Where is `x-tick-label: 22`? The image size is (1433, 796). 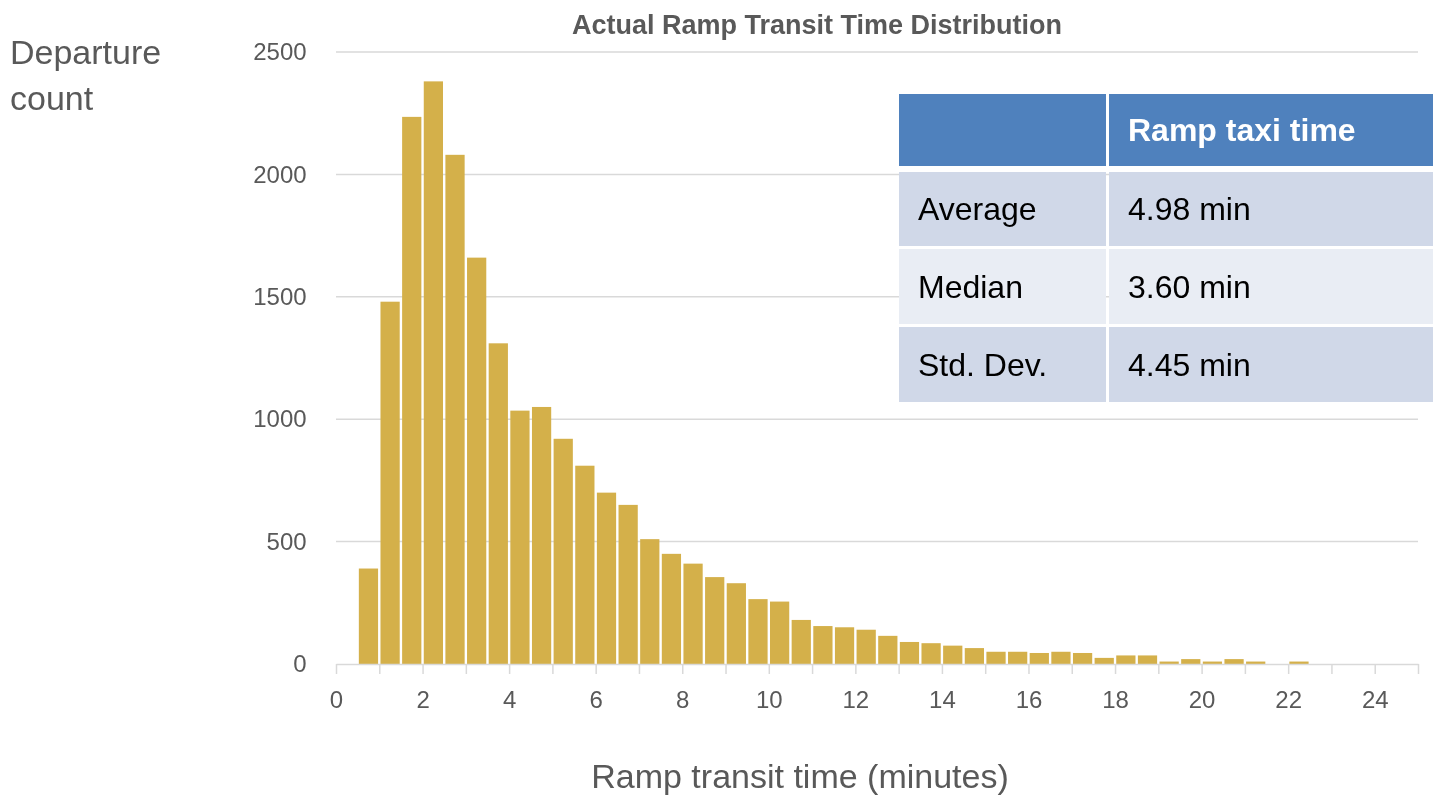 x-tick-label: 22 is located at coordinates (1289, 700).